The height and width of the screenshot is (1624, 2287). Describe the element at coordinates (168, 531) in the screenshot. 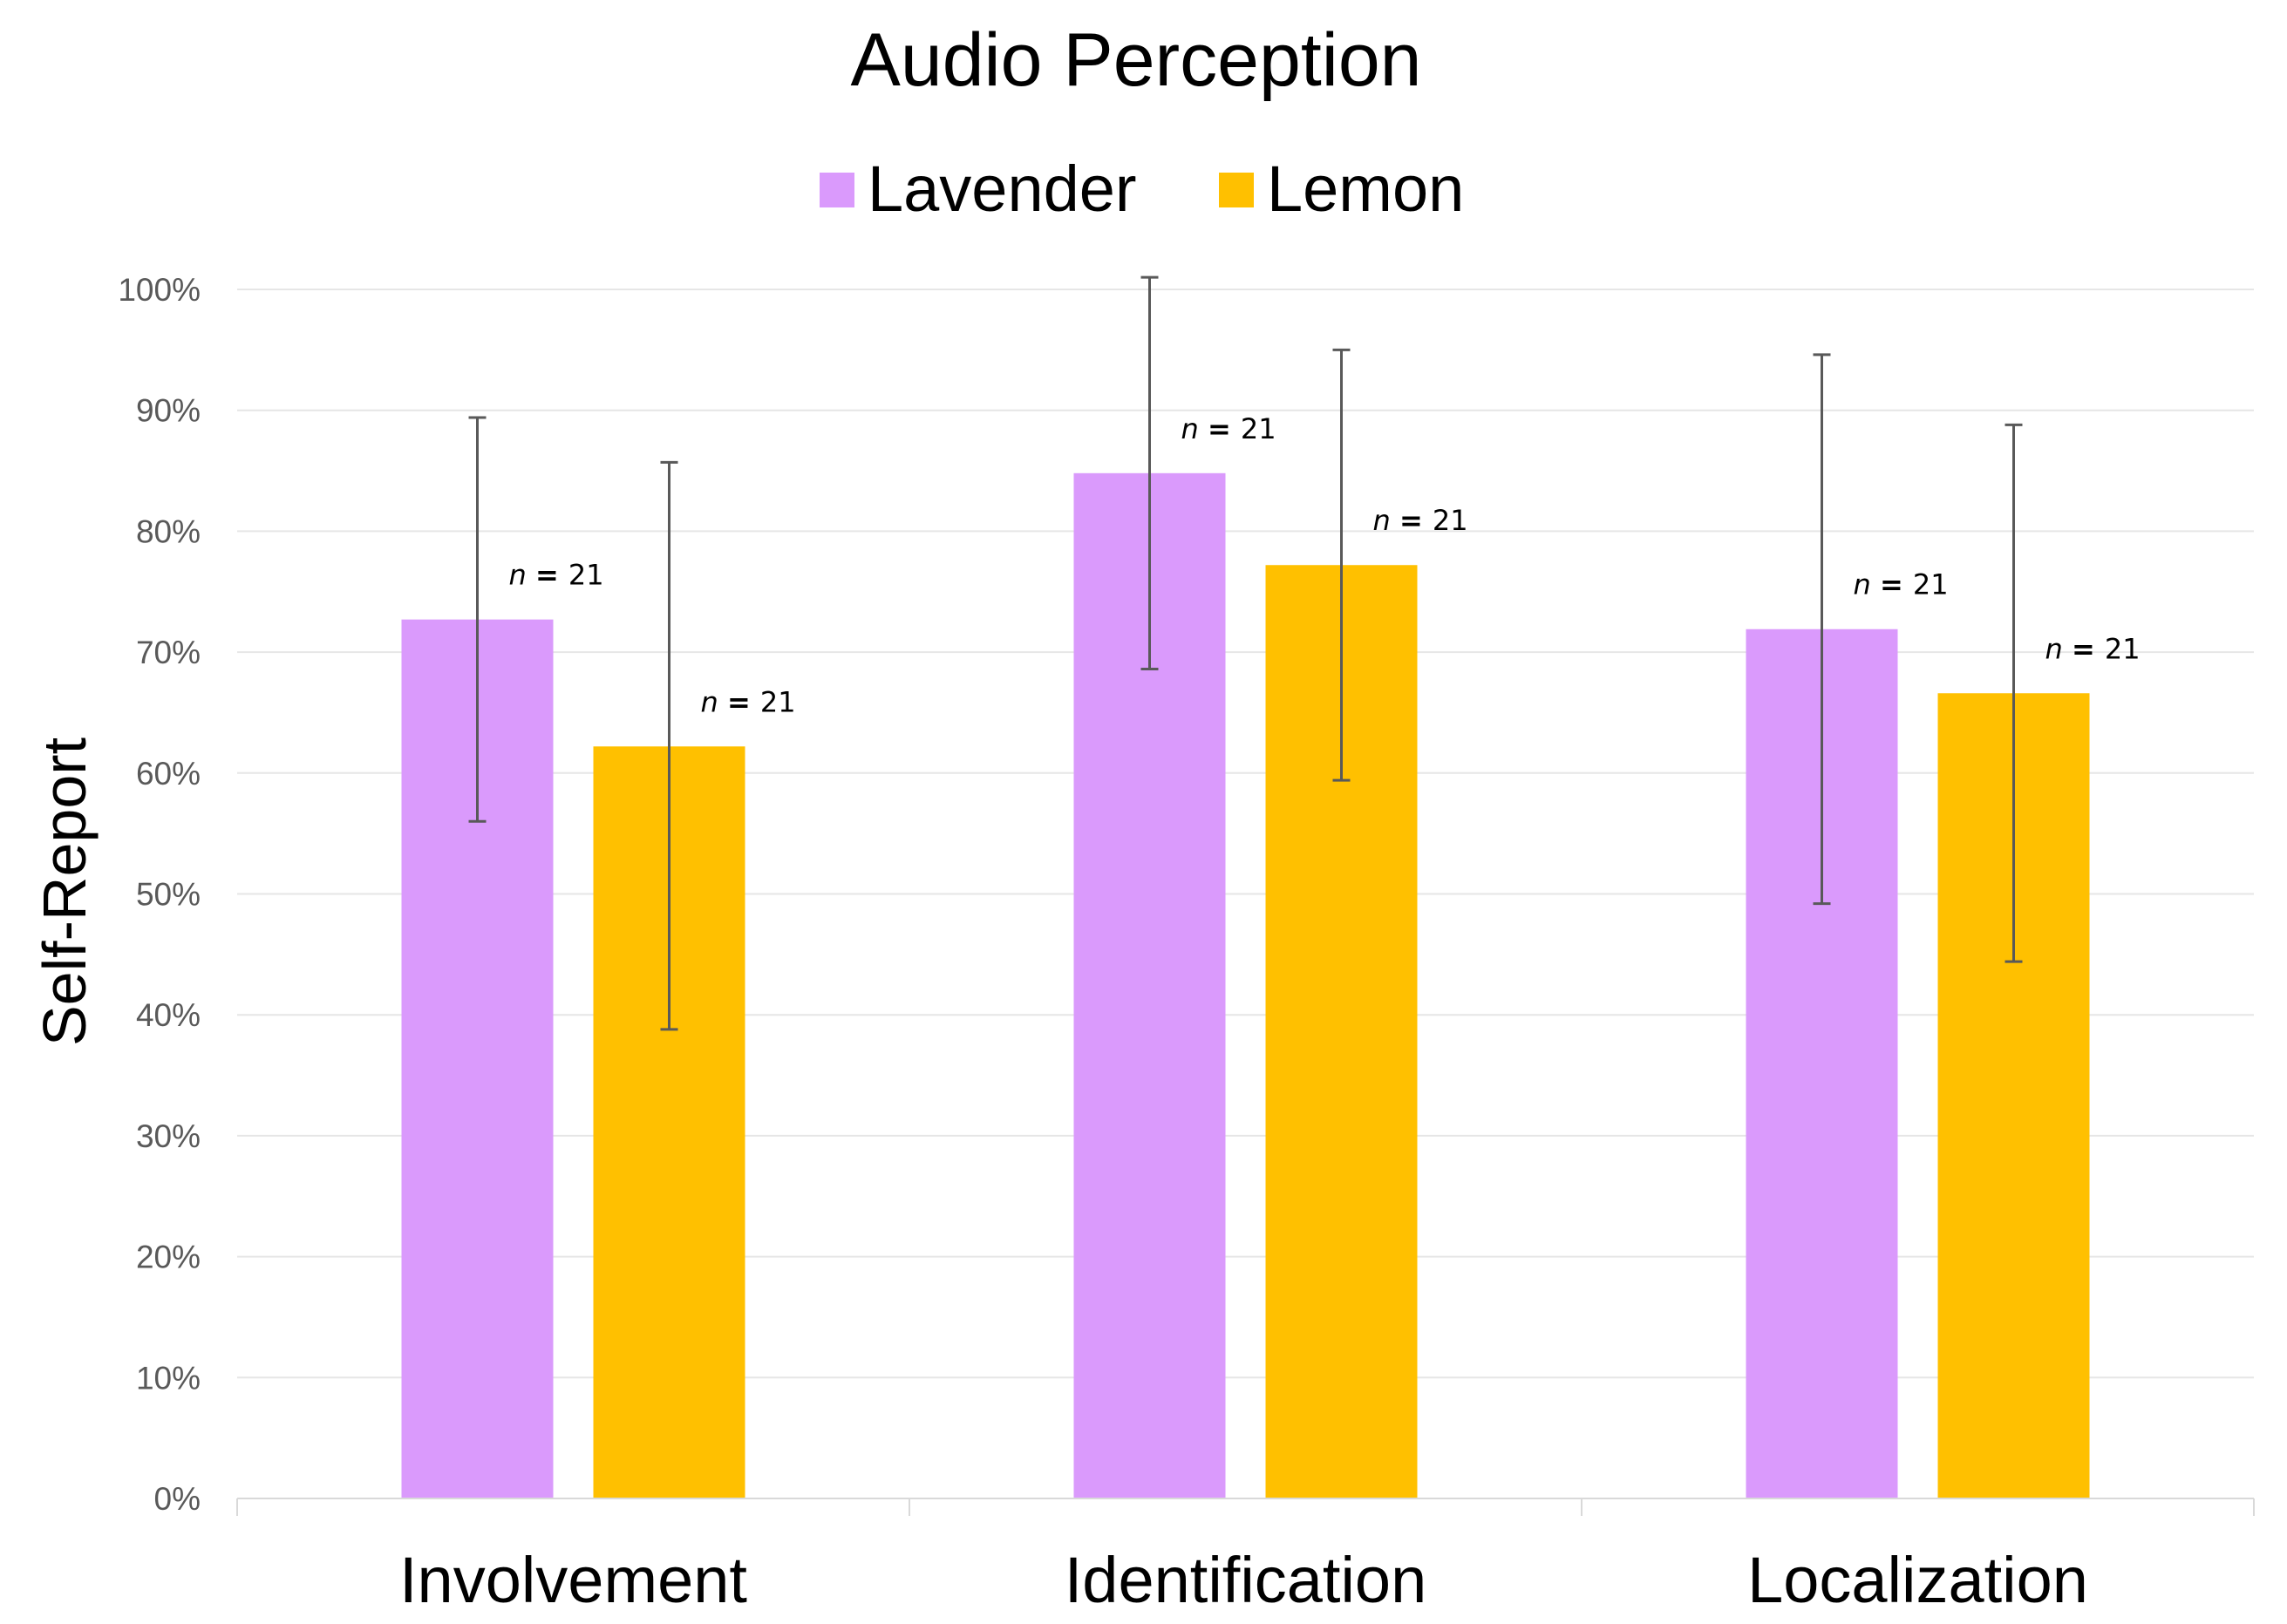

I see `y-tick-label: 80%` at that location.